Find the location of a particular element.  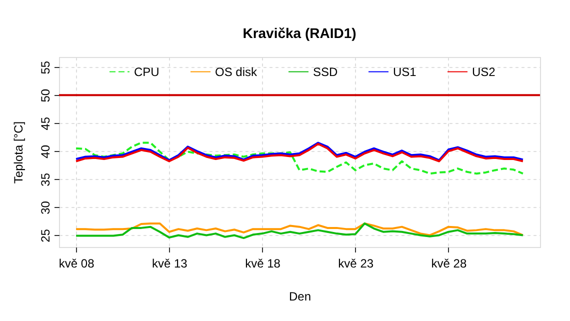

y-tick-label: 40 is located at coordinates (45, 151).